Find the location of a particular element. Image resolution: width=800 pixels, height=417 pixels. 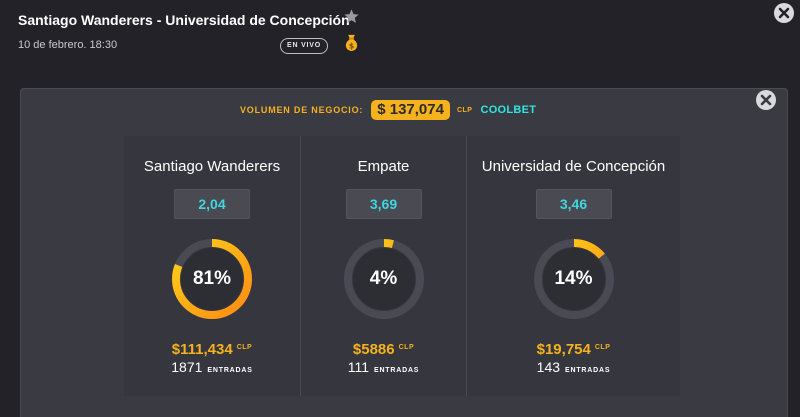

percent-label: 81% is located at coordinates (212, 278).